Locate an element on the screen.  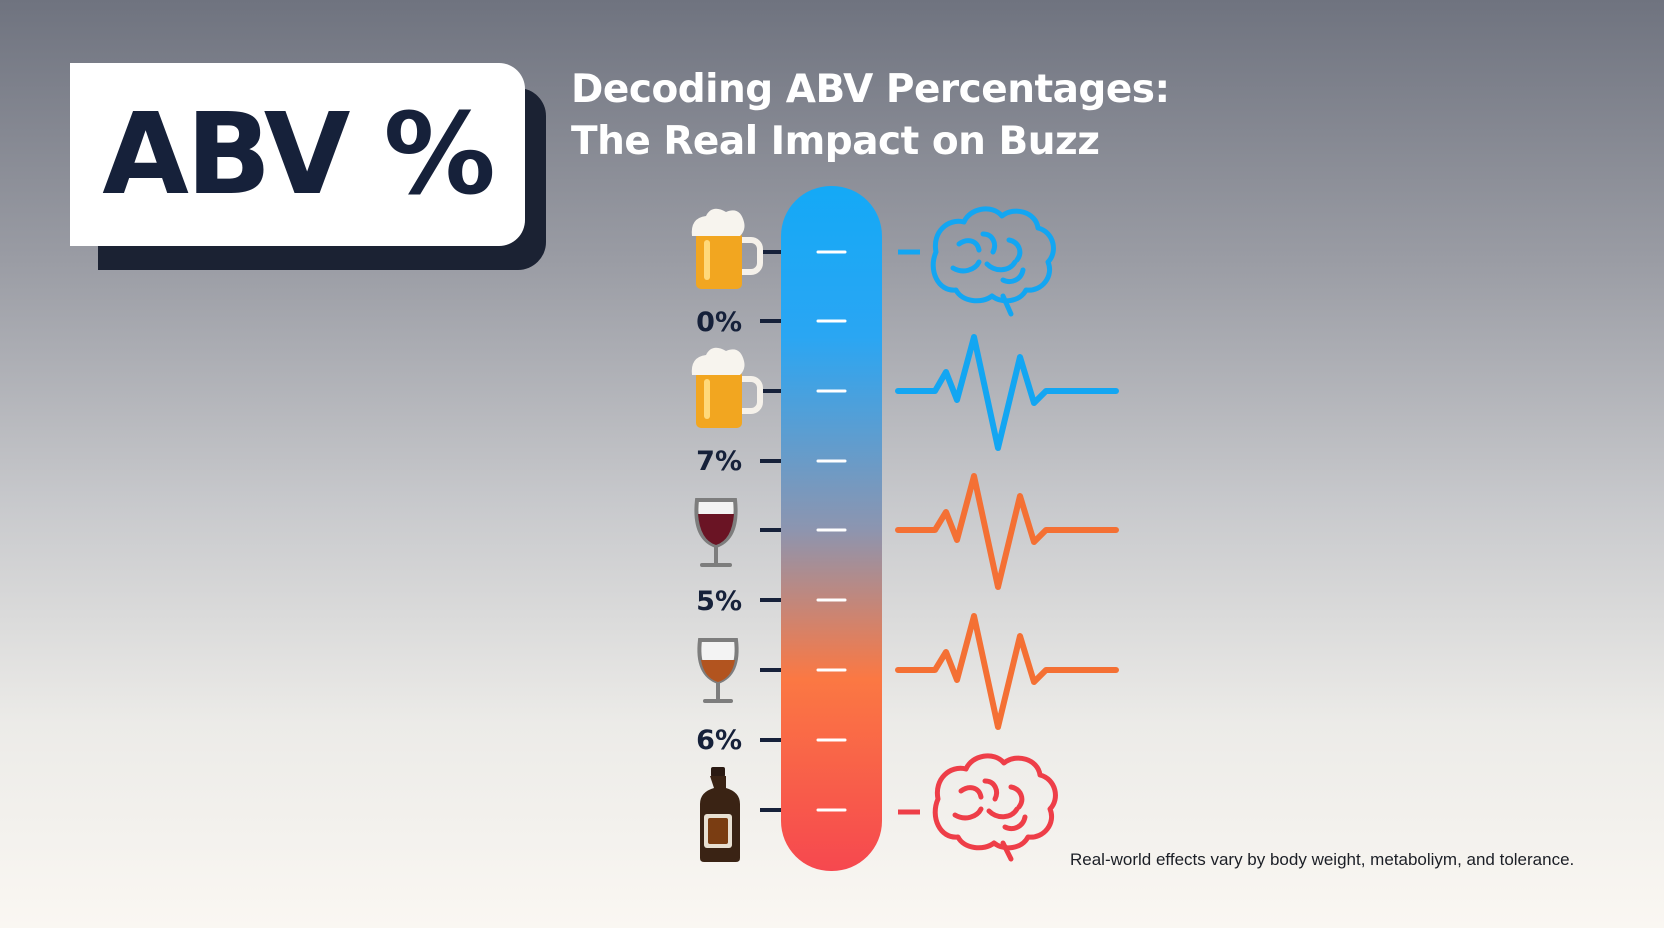
red-wine-glass-icon is located at coordinates (716, 532).